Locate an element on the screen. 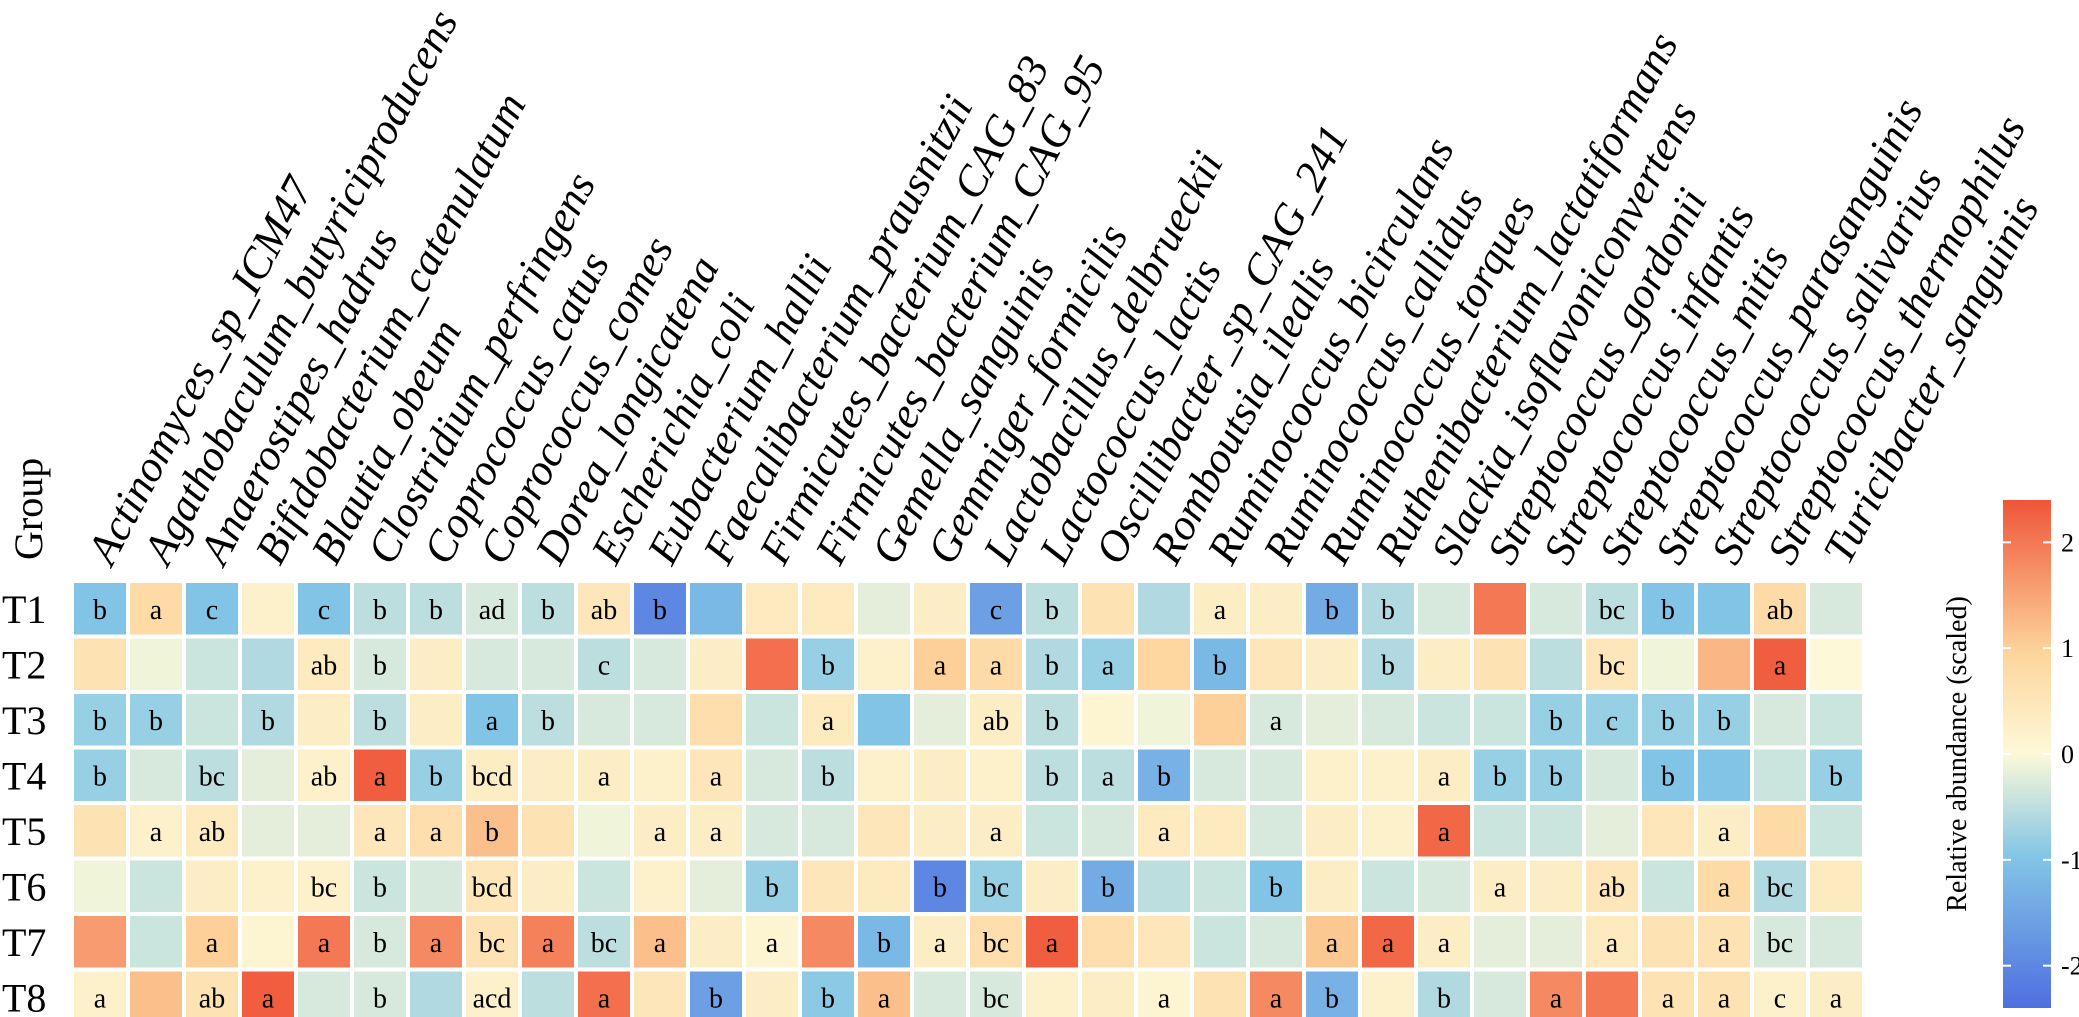 This screenshot has height=1017, width=2079. row-label: T4 is located at coordinates (24, 775).